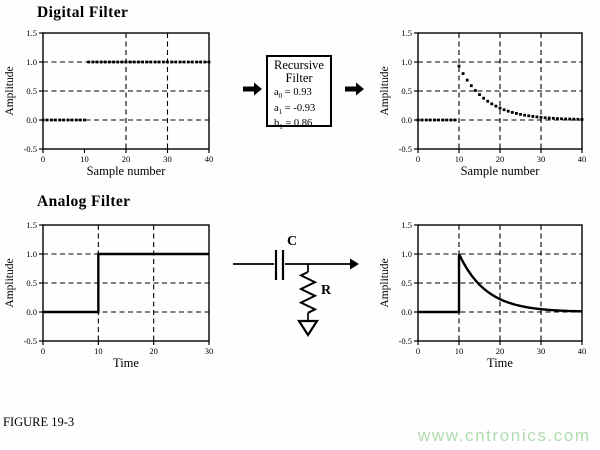  Describe the element at coordinates (482, 295) in the screenshot. I see `plot-analog-output: 0 10 20 30 40 -0.5 0.0 0.5 1.0 1.5 Time Amplitude` at that location.